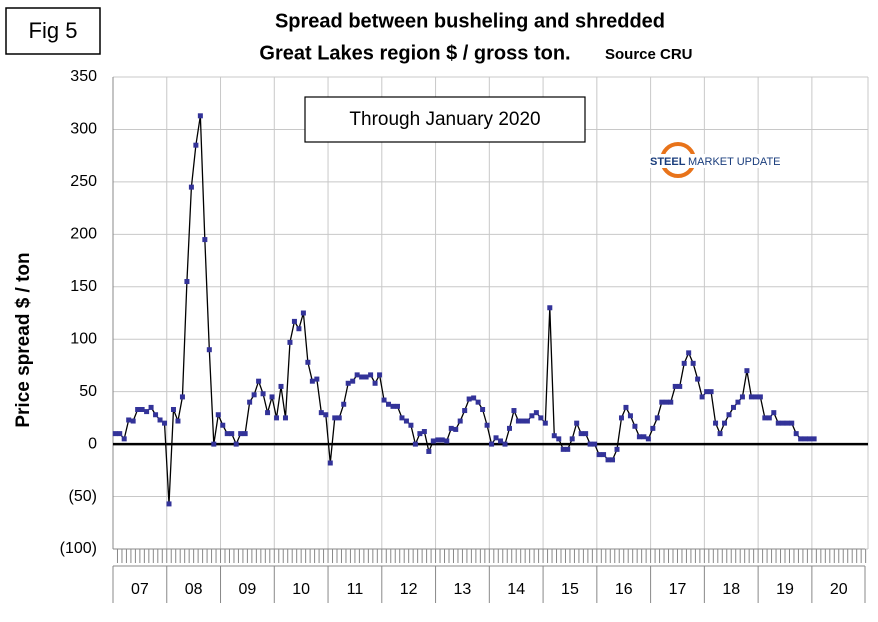  I want to click on x-group-label: 12, so click(409, 589).